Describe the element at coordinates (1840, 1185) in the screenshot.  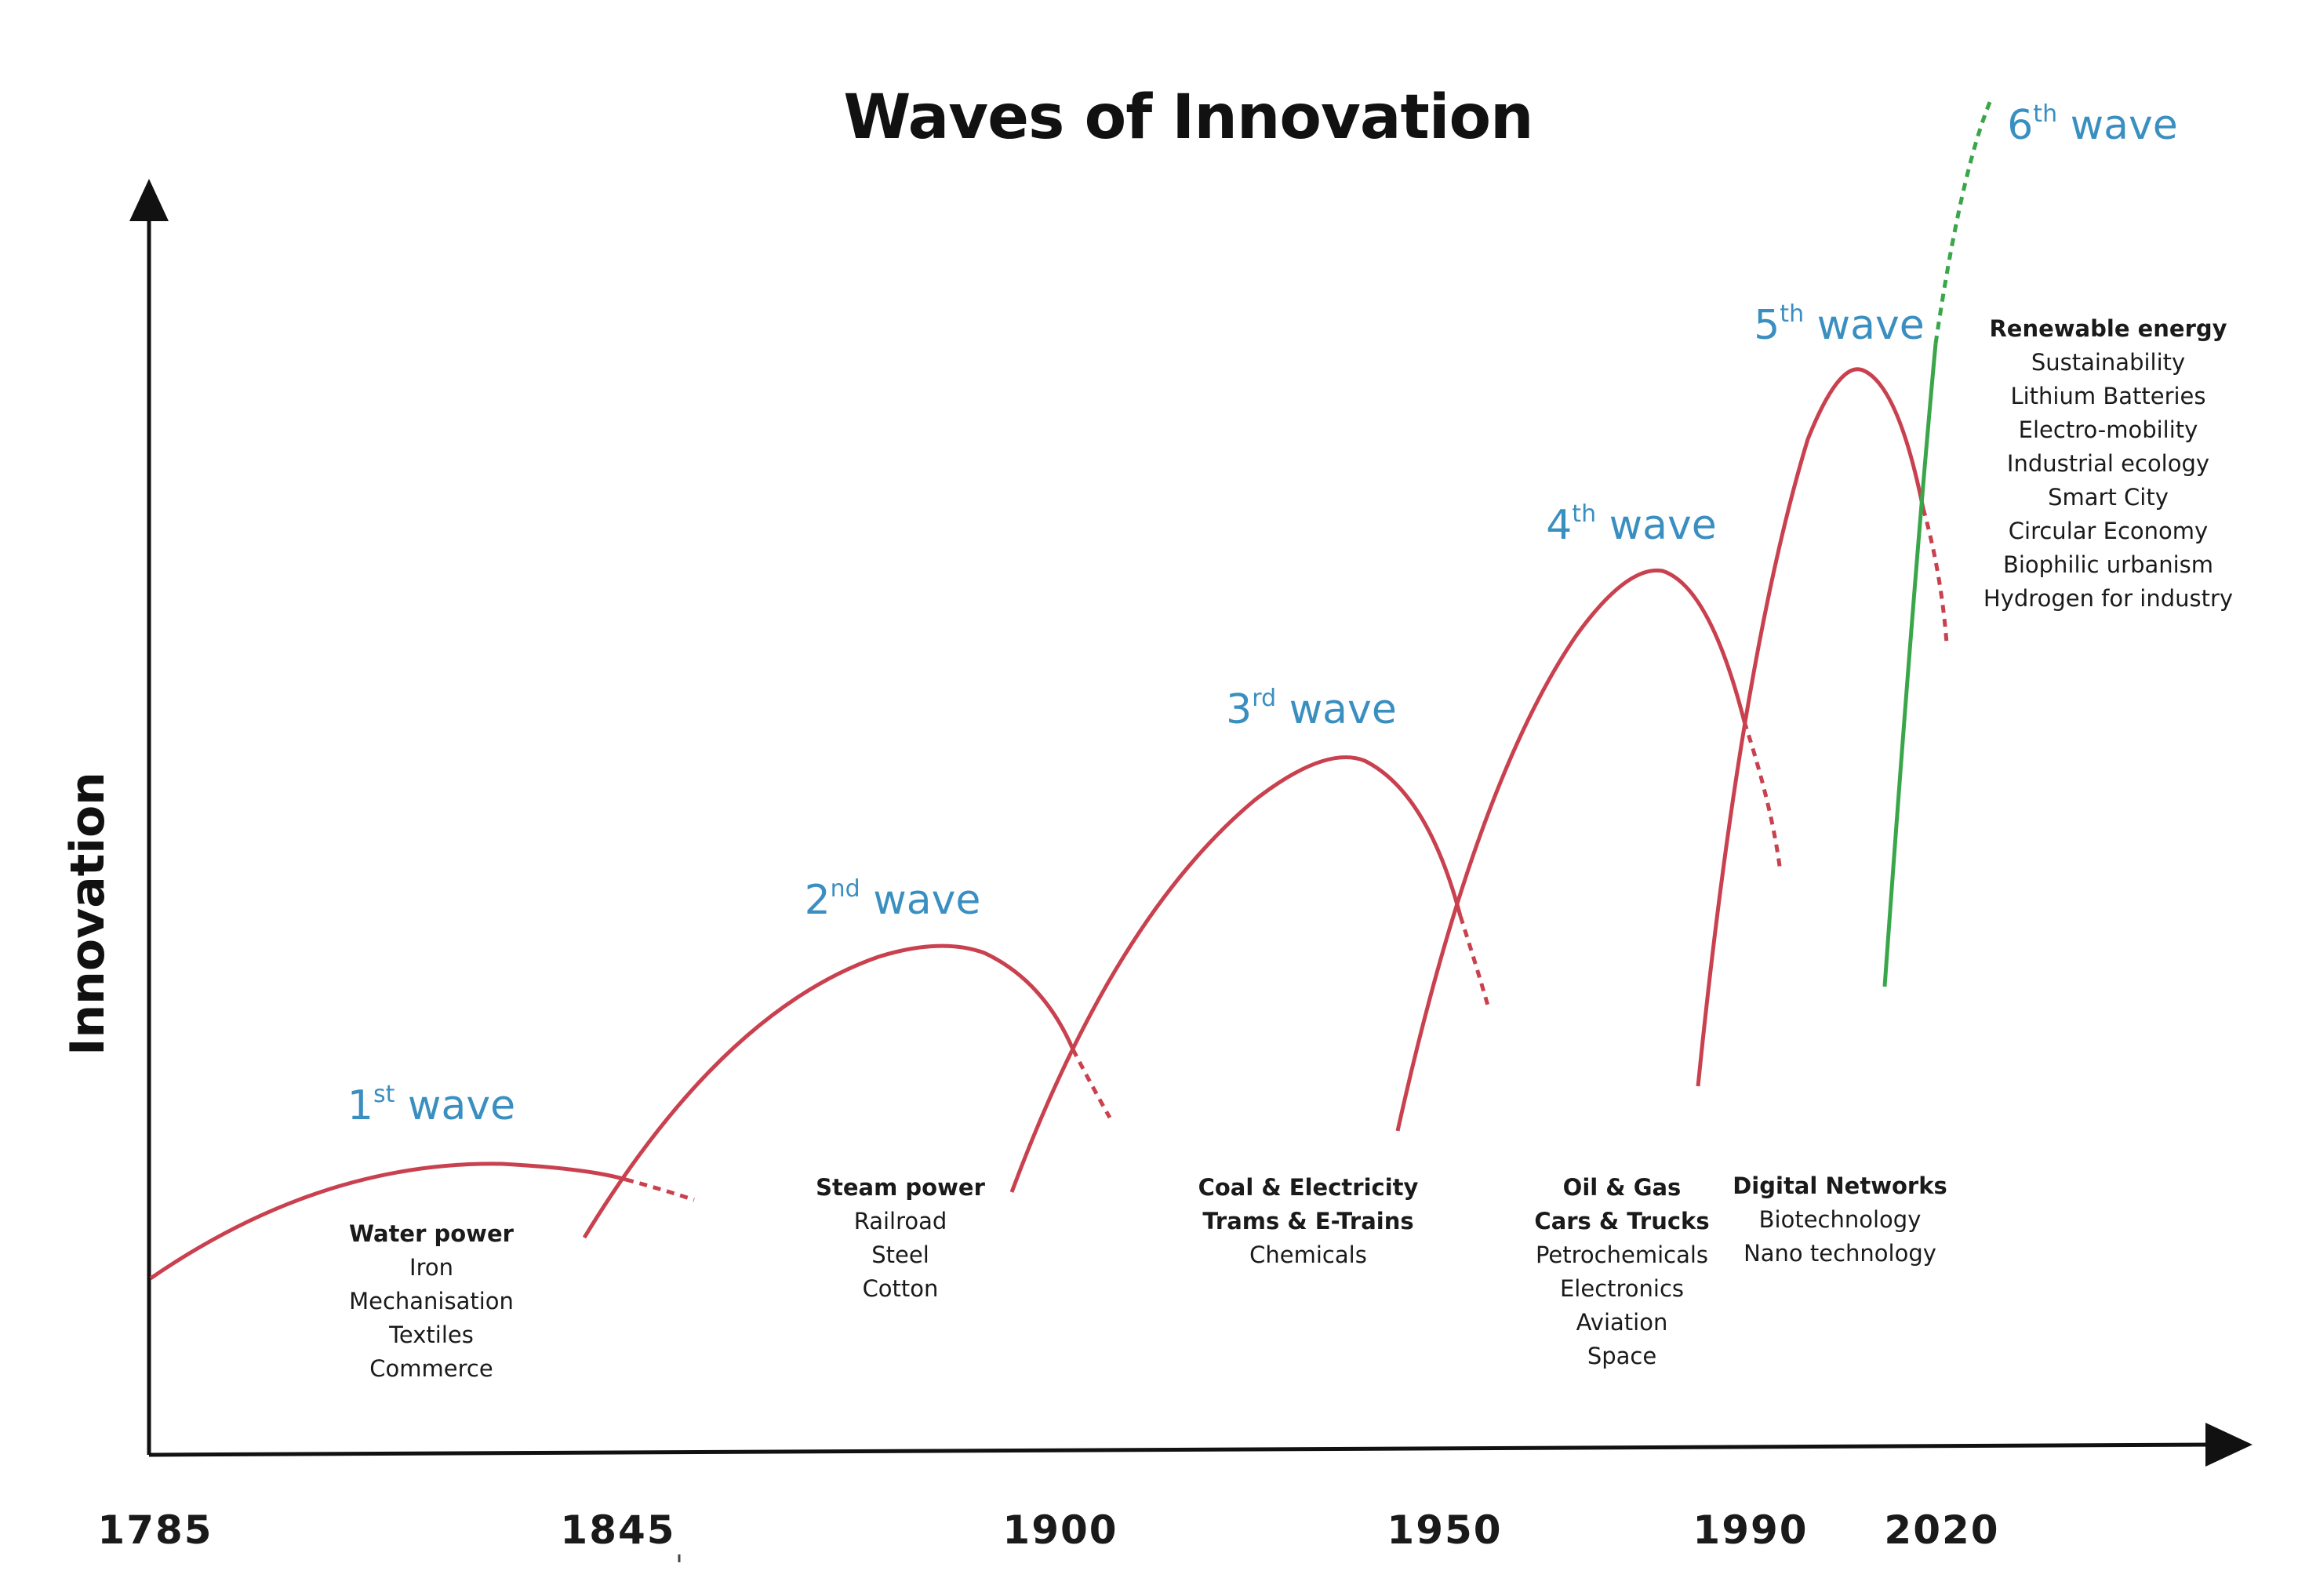
I see `technology-item: Digital Networks` at that location.